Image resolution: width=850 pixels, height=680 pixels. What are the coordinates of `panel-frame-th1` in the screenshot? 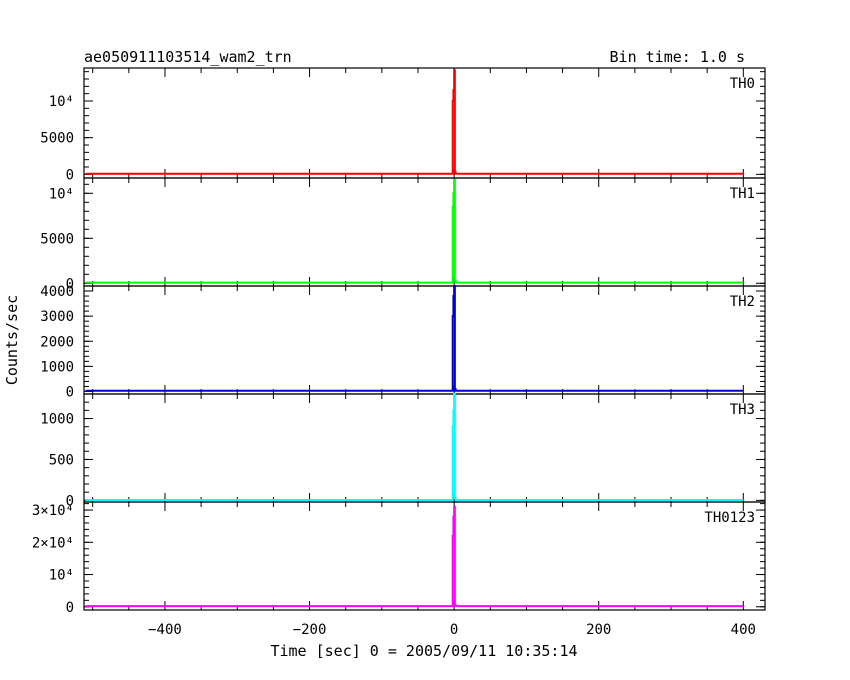 It's located at (424, 232).